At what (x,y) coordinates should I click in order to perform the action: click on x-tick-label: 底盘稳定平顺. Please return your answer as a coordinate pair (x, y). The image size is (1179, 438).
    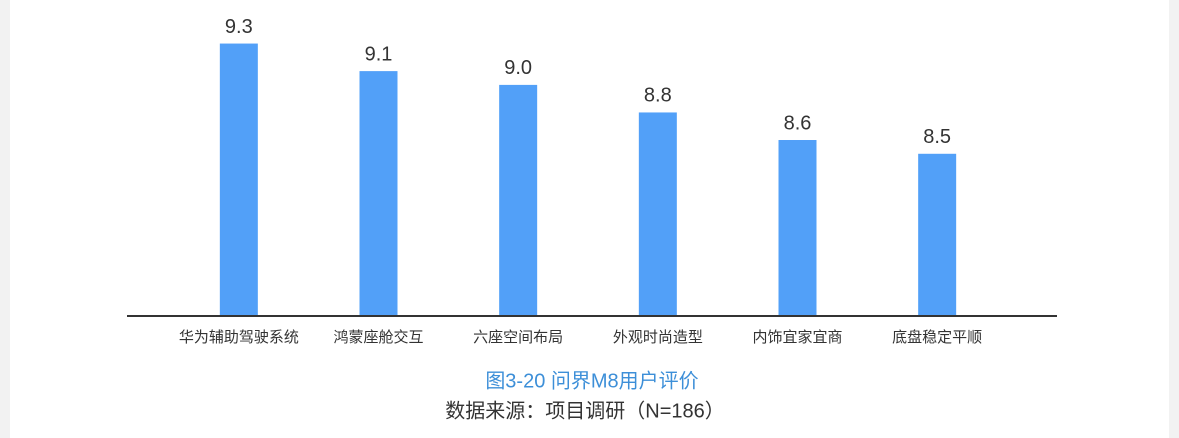
    Looking at the image, I should click on (937, 337).